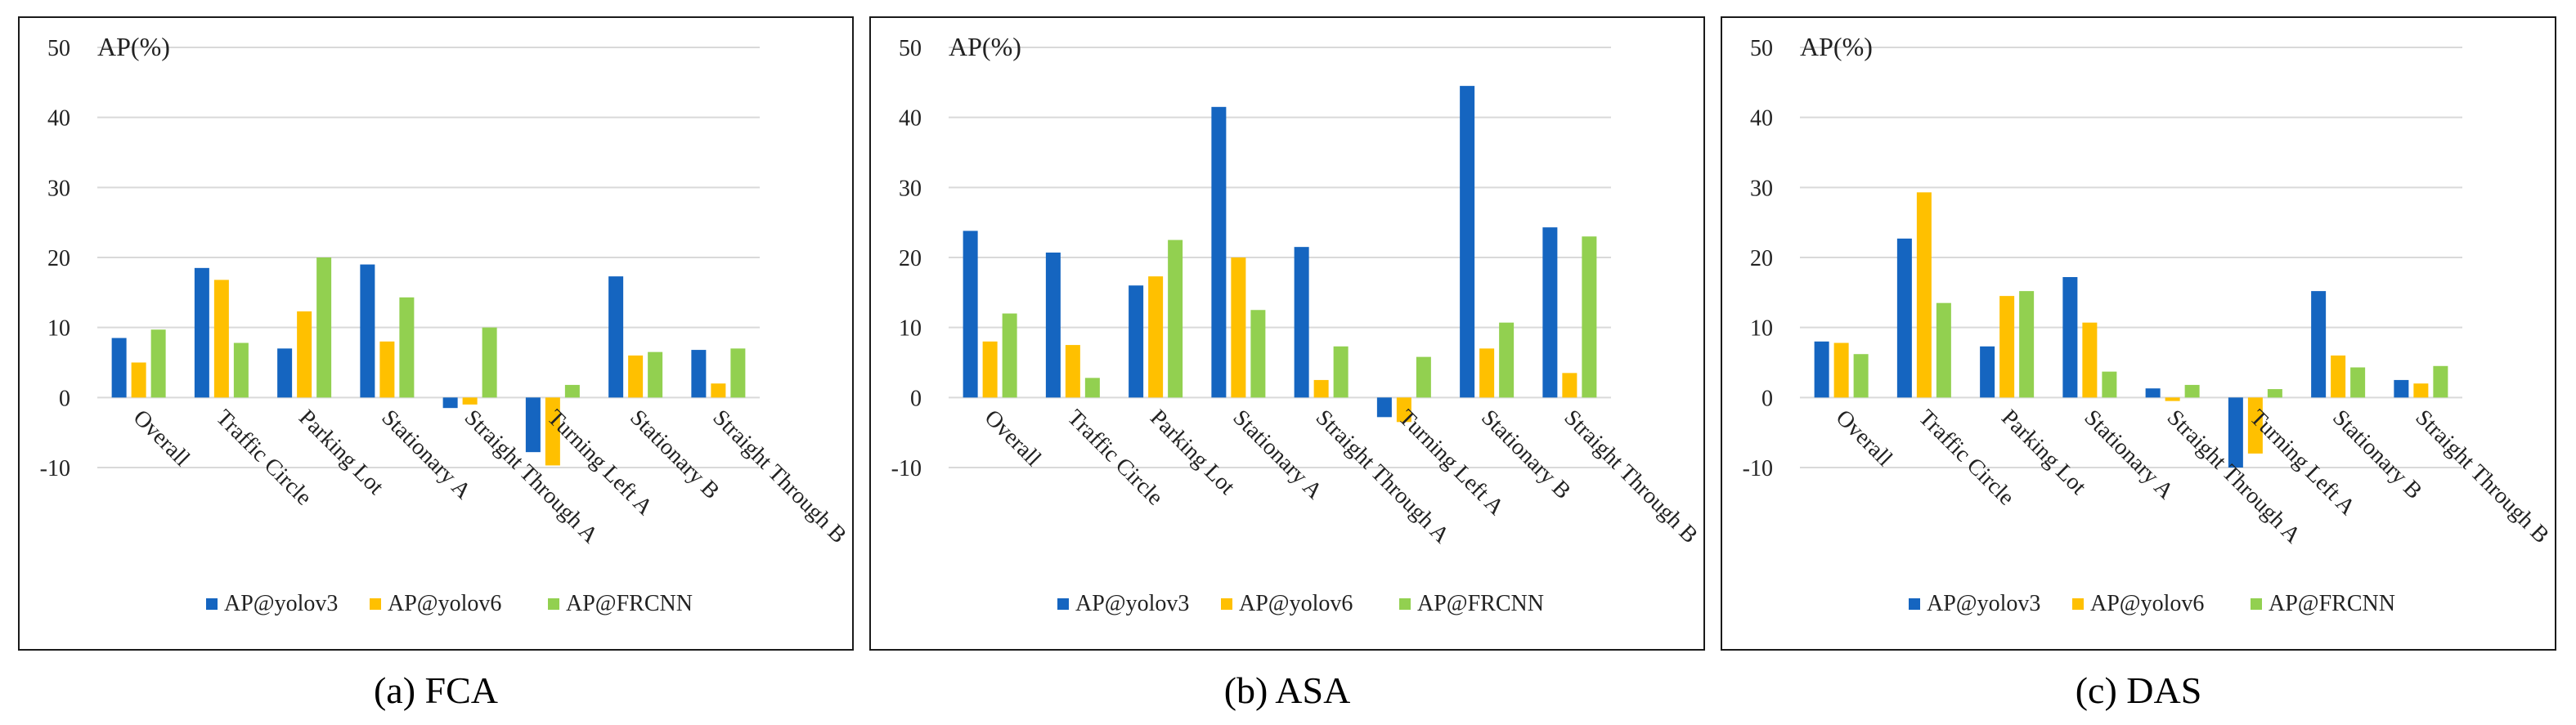  I want to click on bar-ap-yolov6-straight-through-a, so click(2172, 399).